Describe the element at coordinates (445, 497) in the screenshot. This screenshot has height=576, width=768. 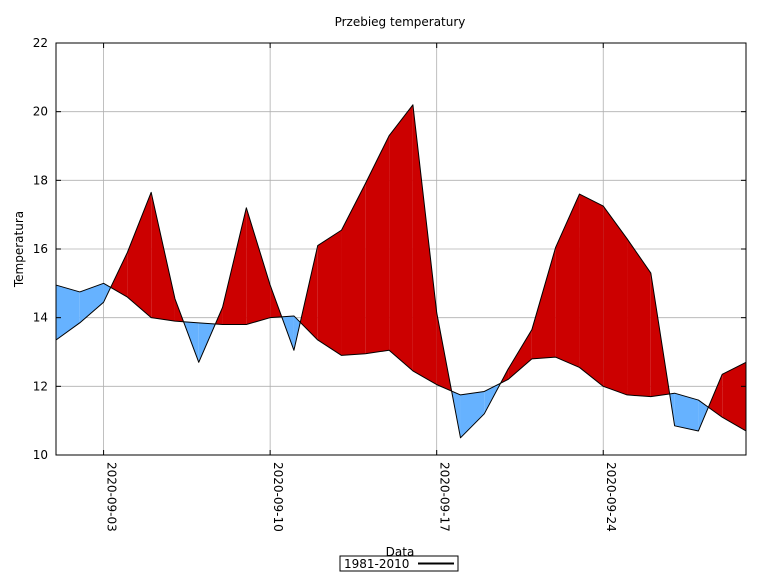
I see `x-tick-label: 2020-09-17` at that location.